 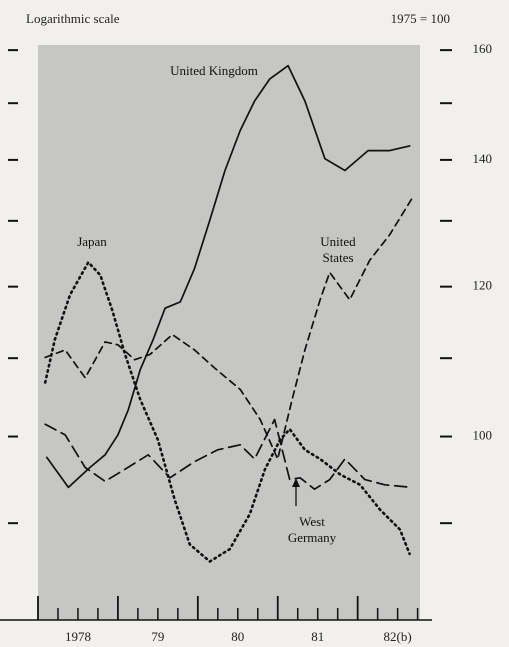 What do you see at coordinates (483, 285) in the screenshot?
I see `y-tick-label: 120` at bounding box center [483, 285].